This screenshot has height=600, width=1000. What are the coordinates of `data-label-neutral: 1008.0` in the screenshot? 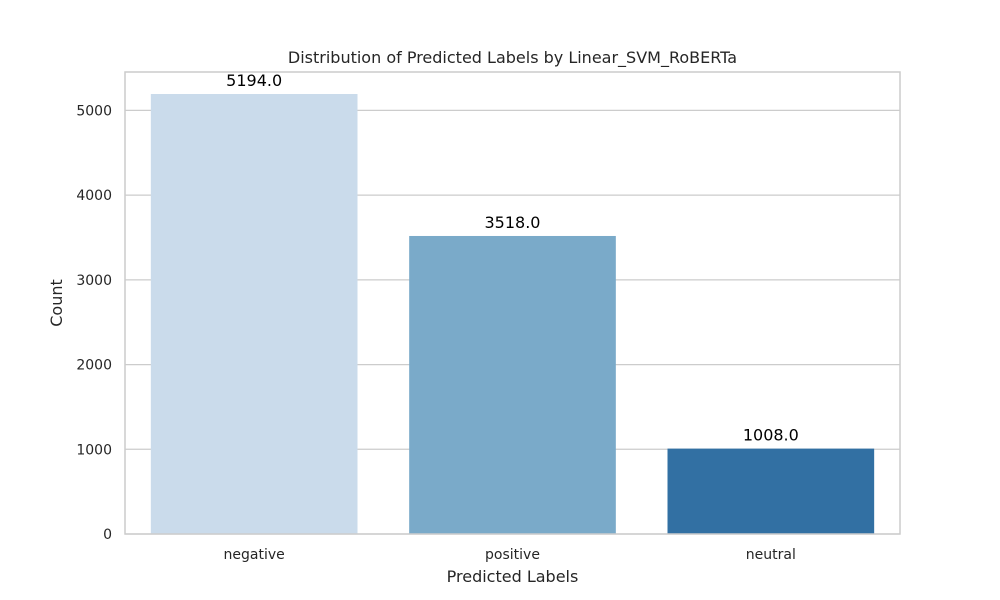 It's located at (771, 435).